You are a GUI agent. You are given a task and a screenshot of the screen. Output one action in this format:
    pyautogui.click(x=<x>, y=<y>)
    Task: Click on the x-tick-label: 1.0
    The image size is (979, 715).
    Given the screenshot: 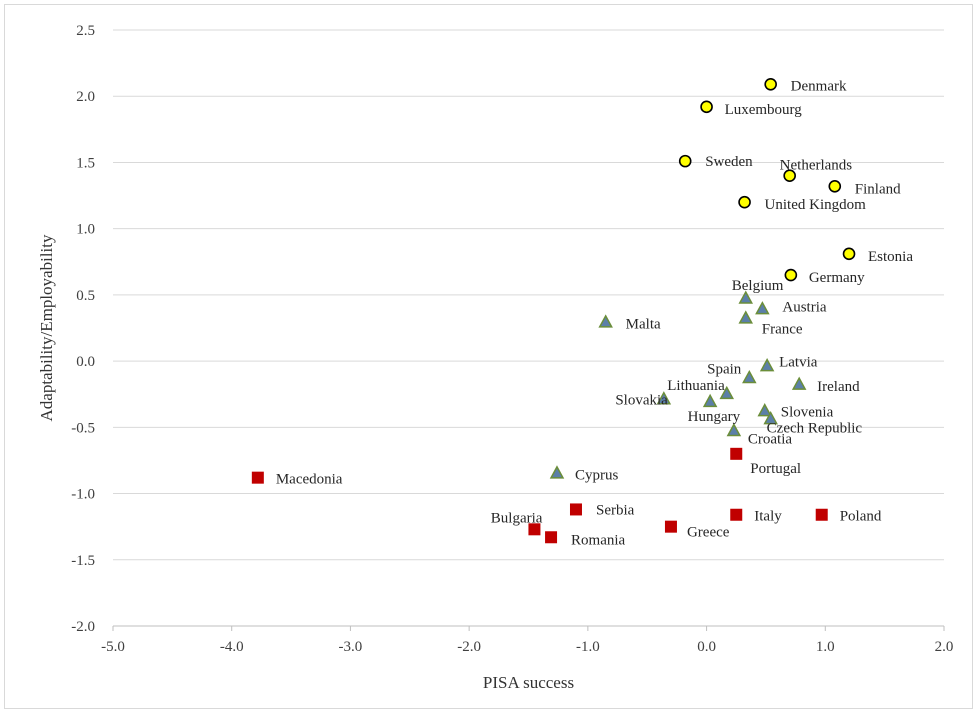 What is the action you would take?
    pyautogui.click(x=825, y=647)
    